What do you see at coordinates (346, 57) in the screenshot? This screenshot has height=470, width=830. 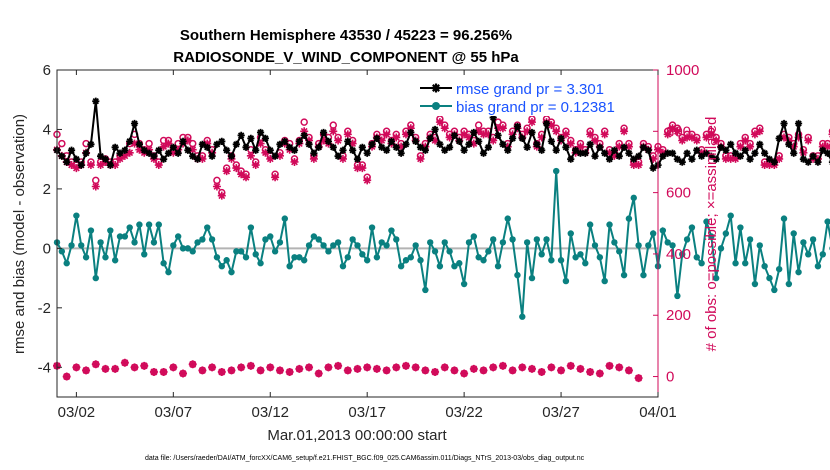 I see `chart-subtitle: RADIOSONDE_V_WIND_COMPONENT @ 55 hPa` at bounding box center [346, 57].